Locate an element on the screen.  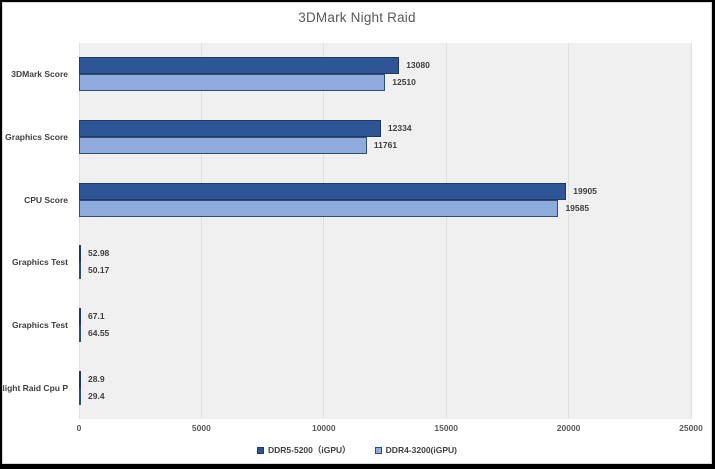
x-tick-label: 0 is located at coordinates (79, 428).